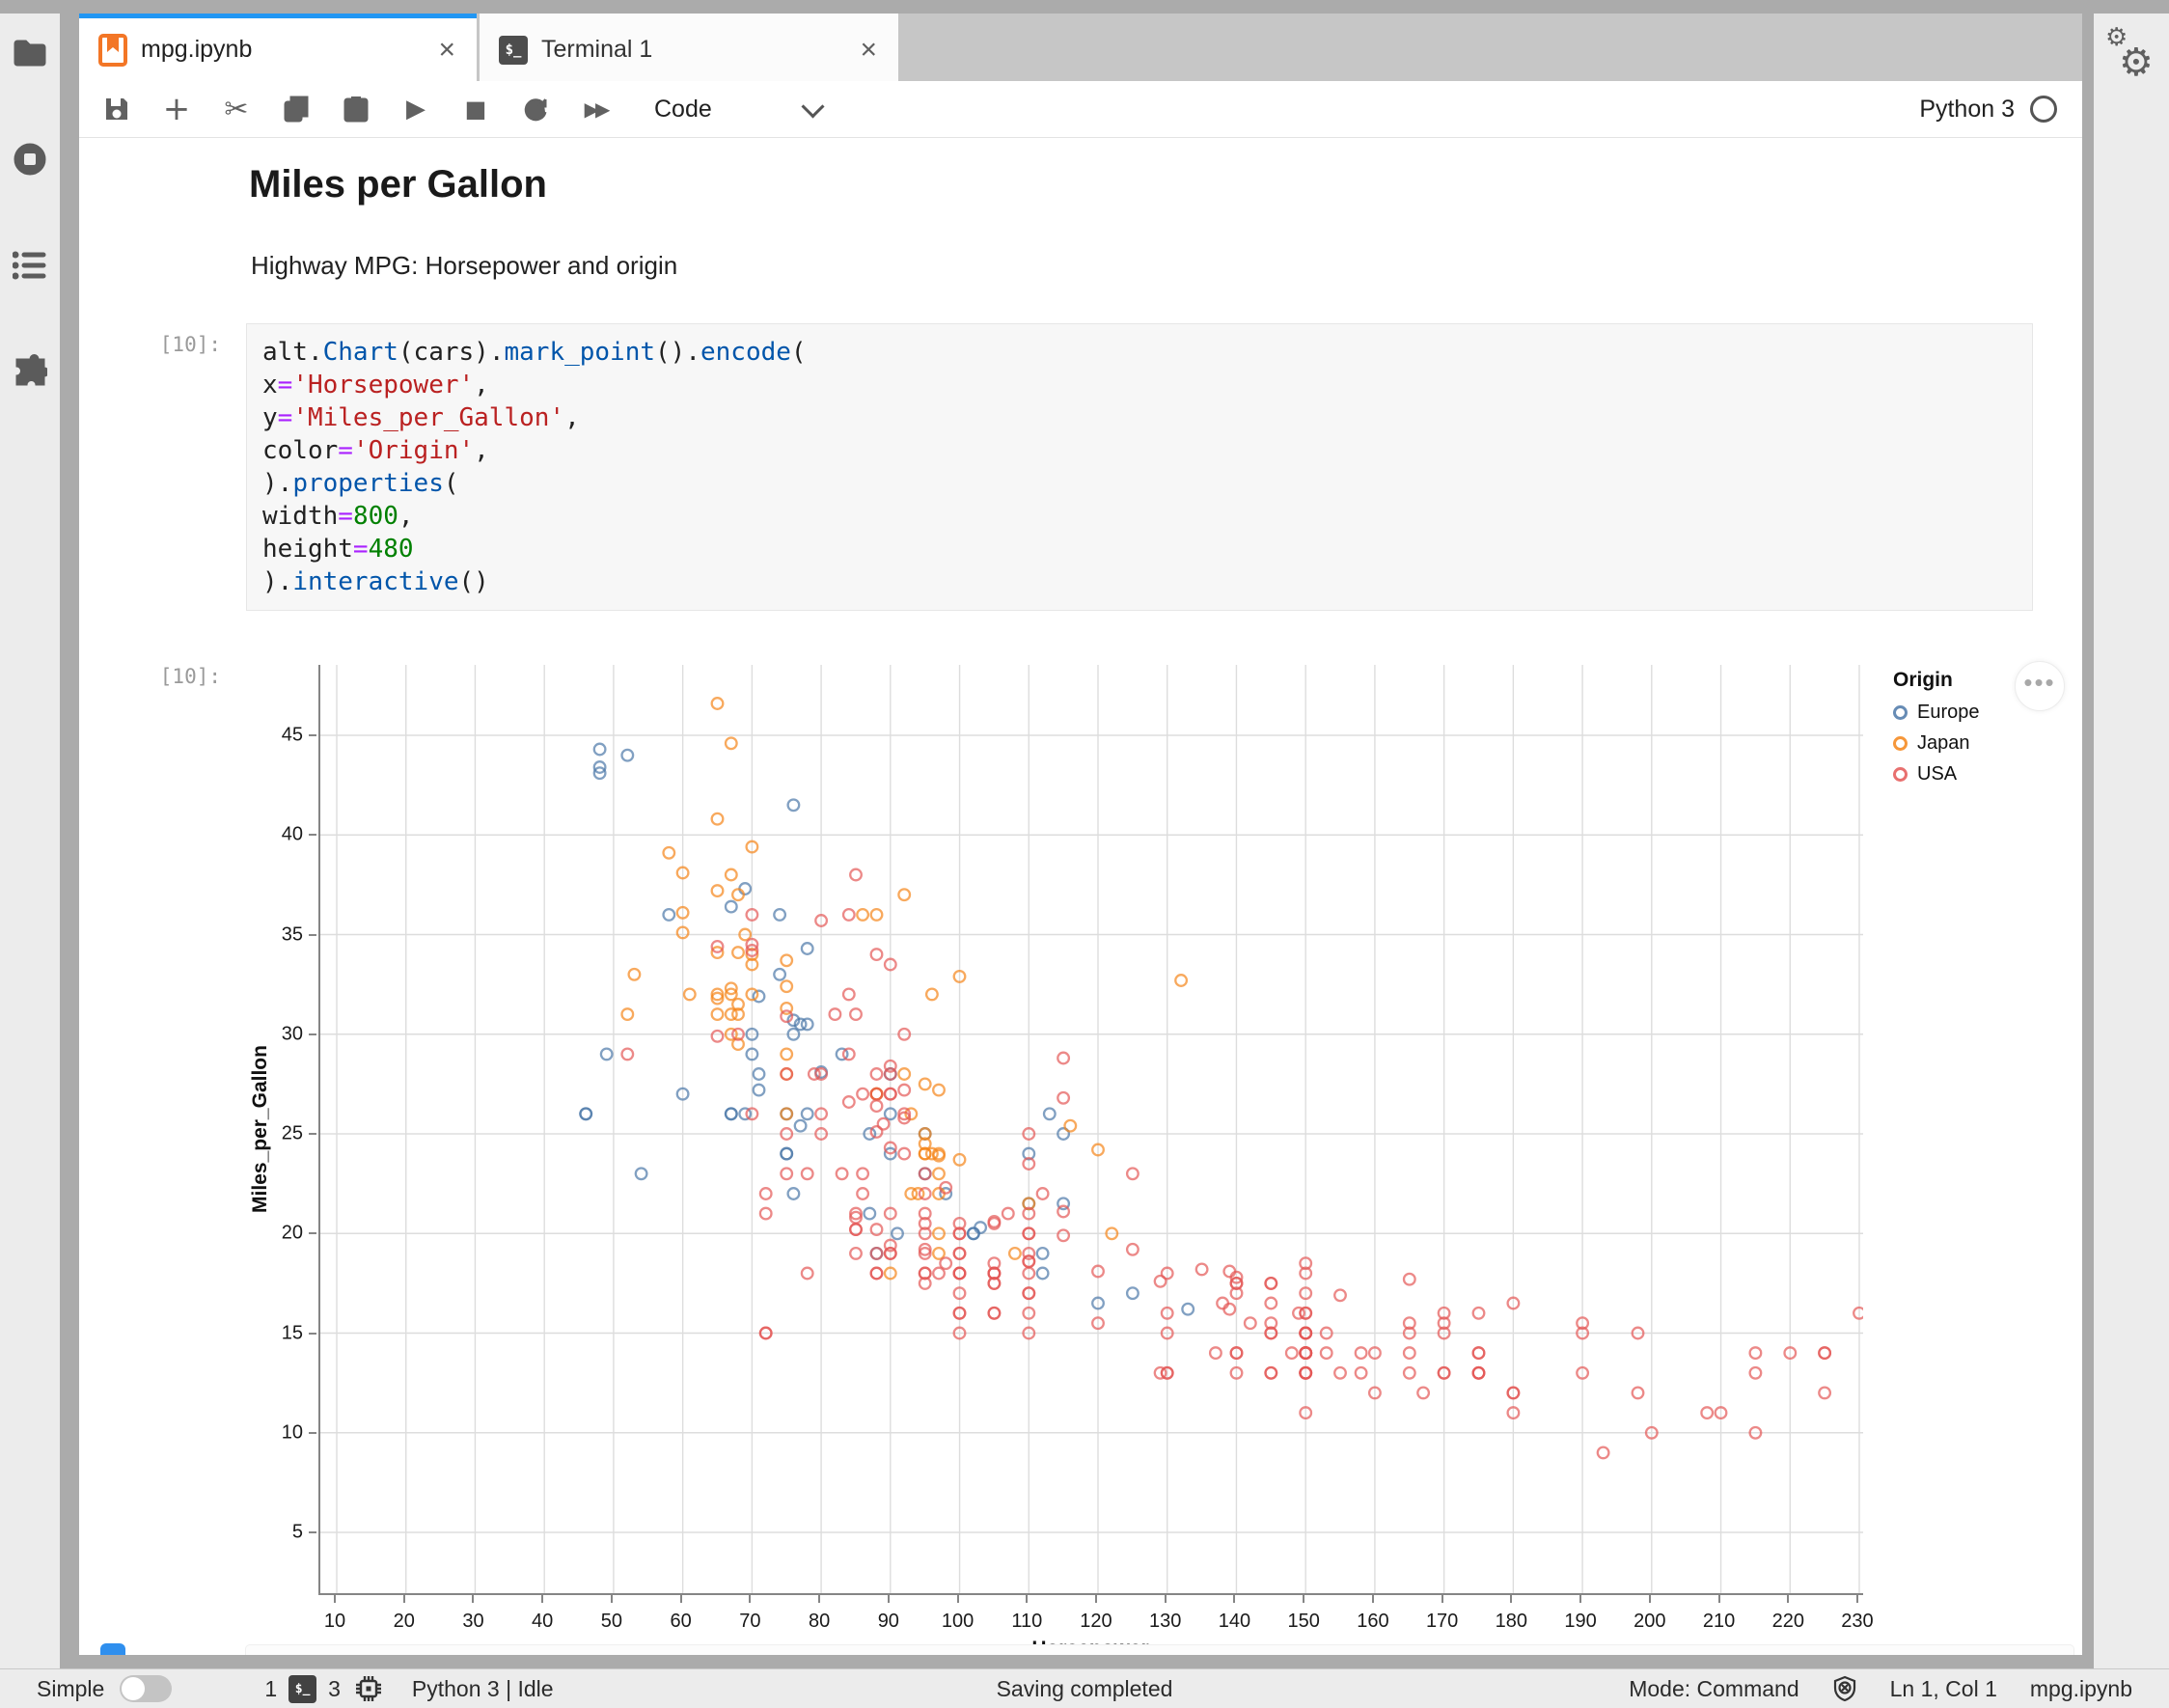 The width and height of the screenshot is (2169, 1708). Describe the element at coordinates (465, 265) in the screenshot. I see `markdown-paragraph: Highway MPG: Horsepower and origin` at that location.